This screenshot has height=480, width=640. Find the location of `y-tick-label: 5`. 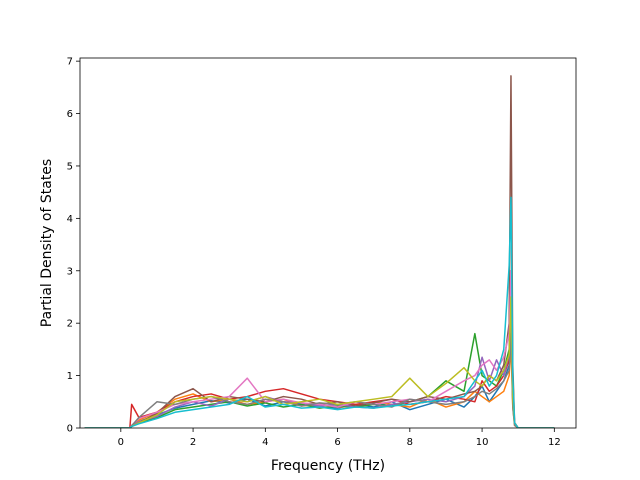

y-tick-label: 5 is located at coordinates (70, 166).